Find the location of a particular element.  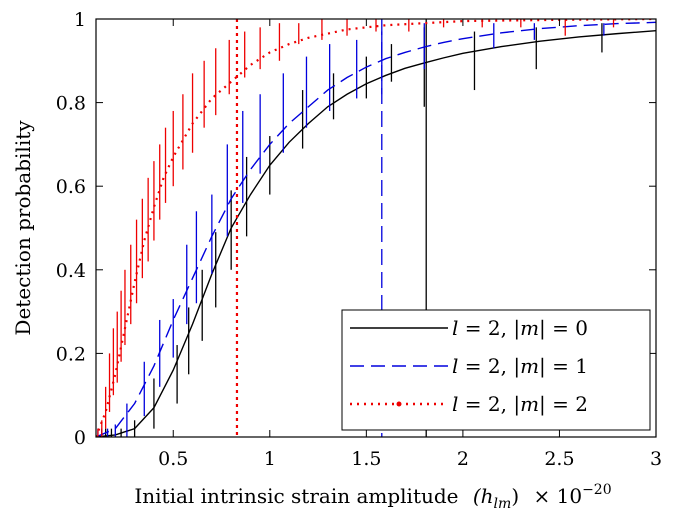

legend-label: l = 2, |m| = 2 is located at coordinates (520, 404).